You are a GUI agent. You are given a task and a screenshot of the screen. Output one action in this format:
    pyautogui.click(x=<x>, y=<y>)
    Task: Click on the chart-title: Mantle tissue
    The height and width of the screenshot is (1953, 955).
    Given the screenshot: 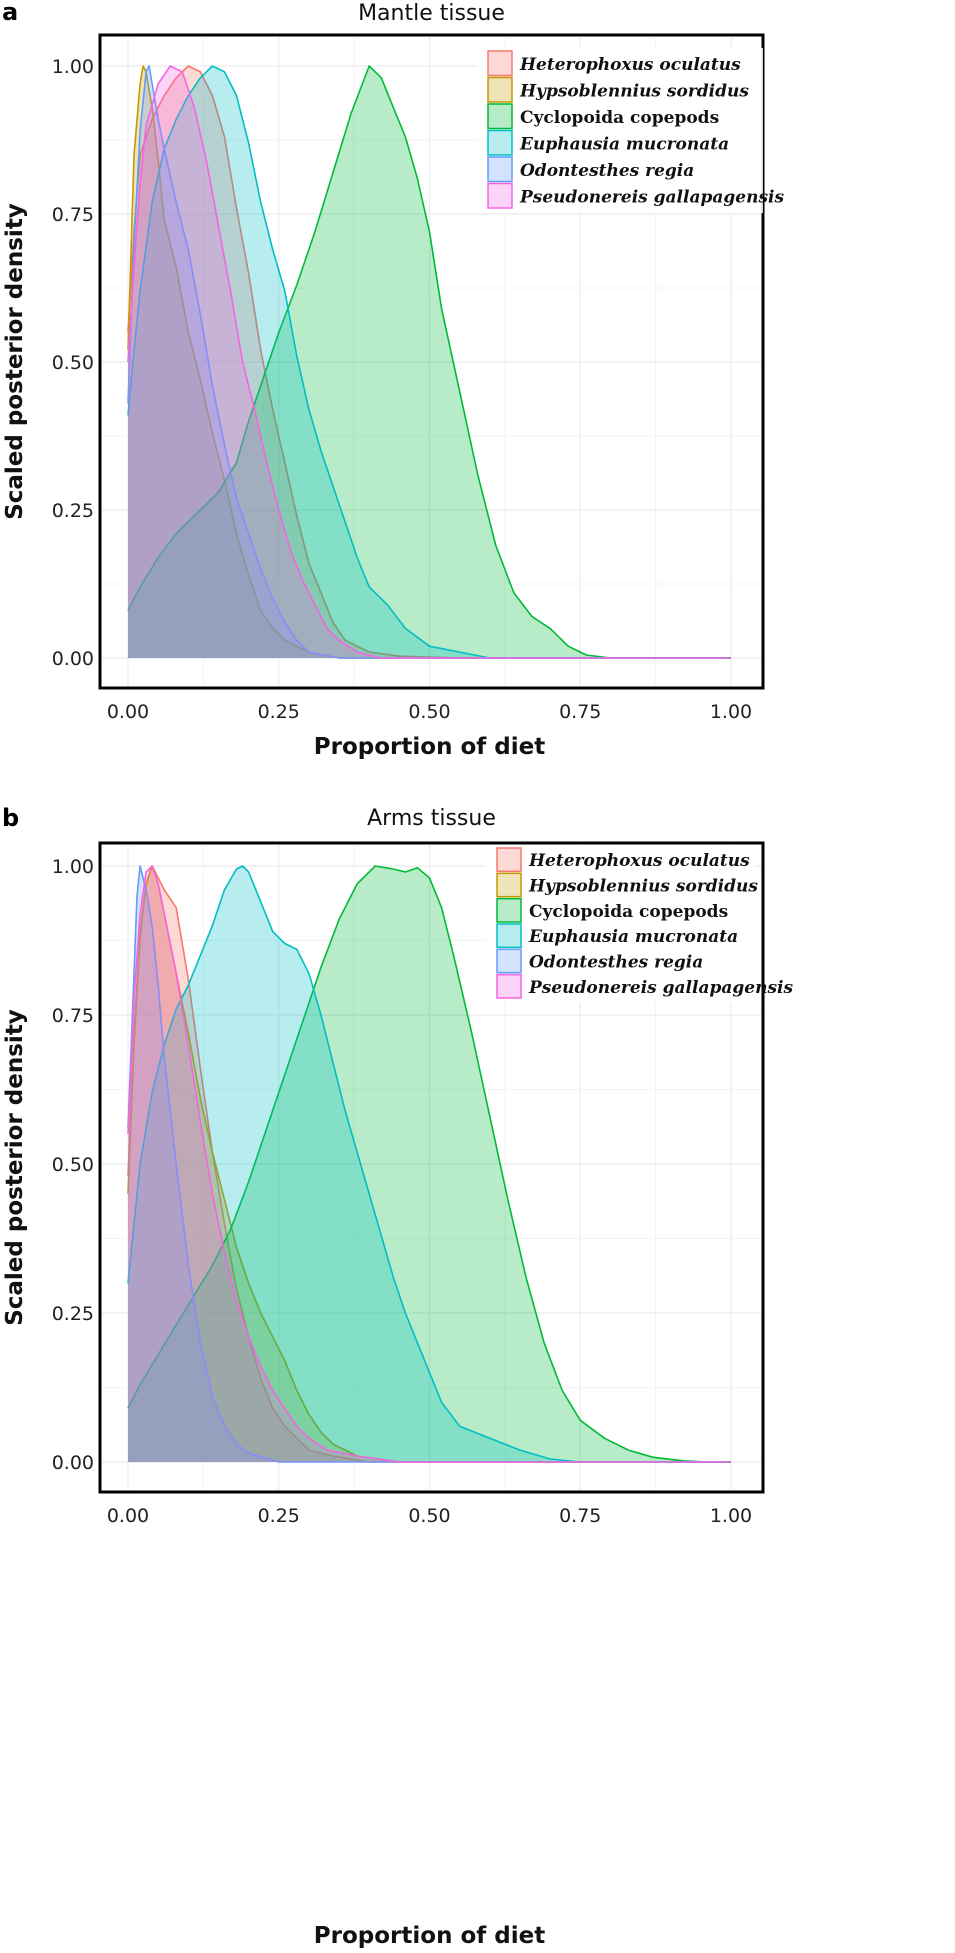 What is the action you would take?
    pyautogui.click(x=431, y=13)
    